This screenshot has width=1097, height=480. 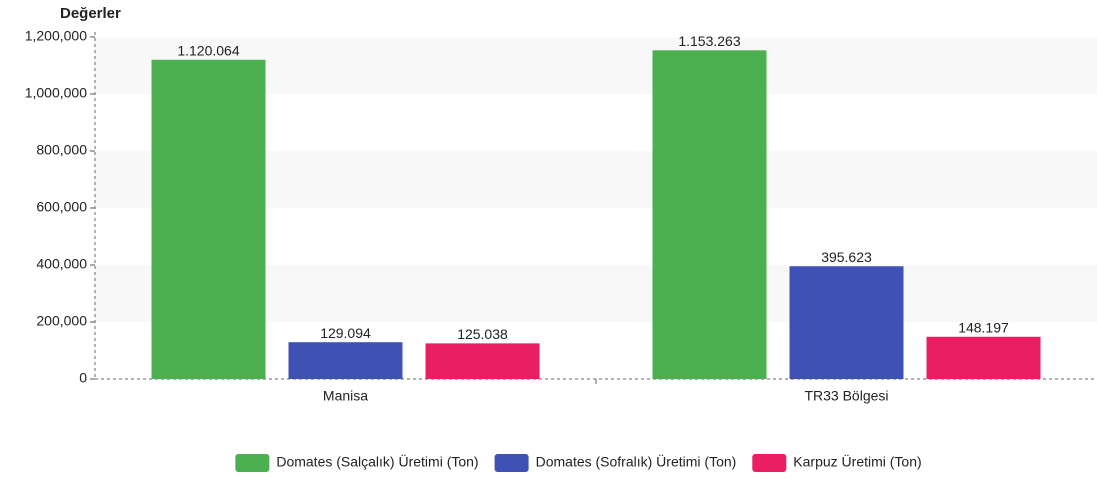 What do you see at coordinates (846, 257) in the screenshot?
I see `value-label: 395.623` at bounding box center [846, 257].